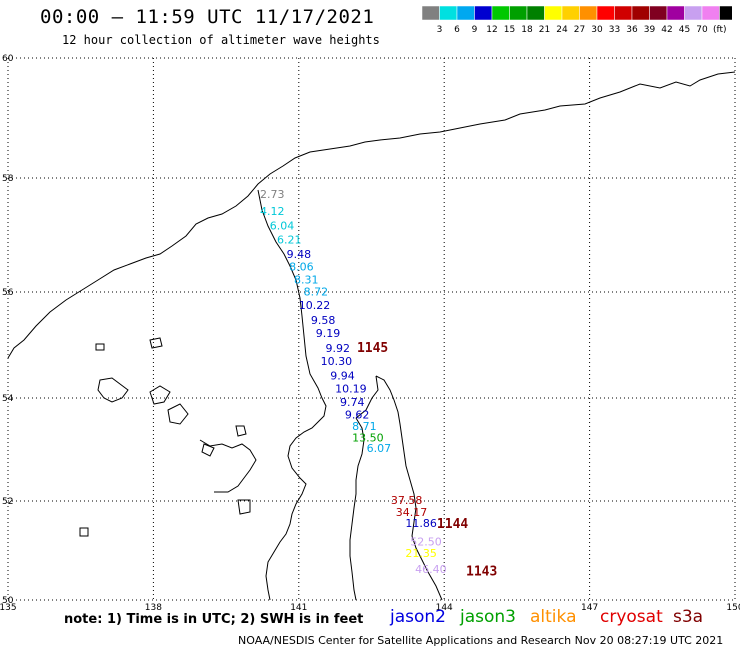 The image size is (740, 650). Describe the element at coordinates (357, 509) in the screenshot. I see `sakhalin-west-coast` at that location.